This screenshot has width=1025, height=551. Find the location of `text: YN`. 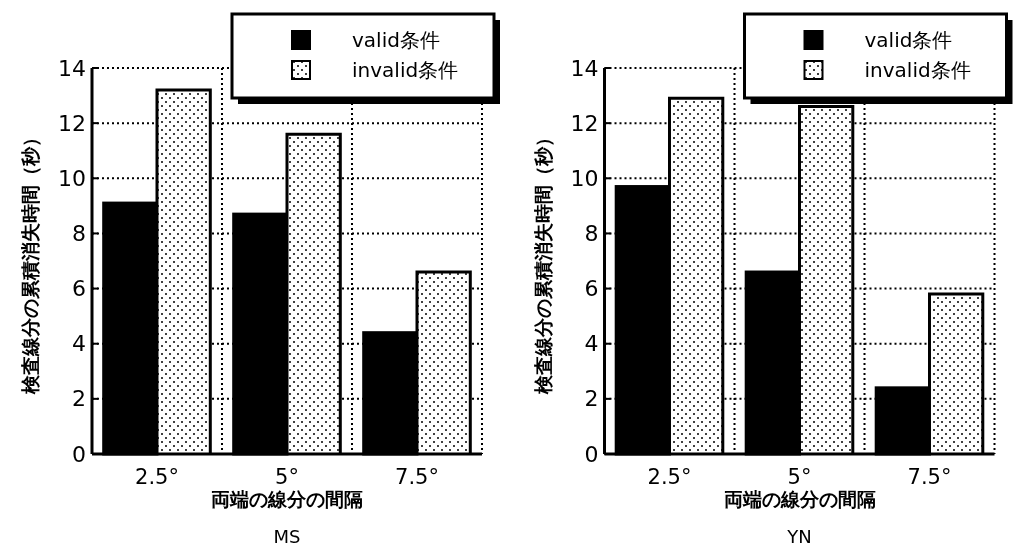

text: YN is located at coordinates (799, 536).